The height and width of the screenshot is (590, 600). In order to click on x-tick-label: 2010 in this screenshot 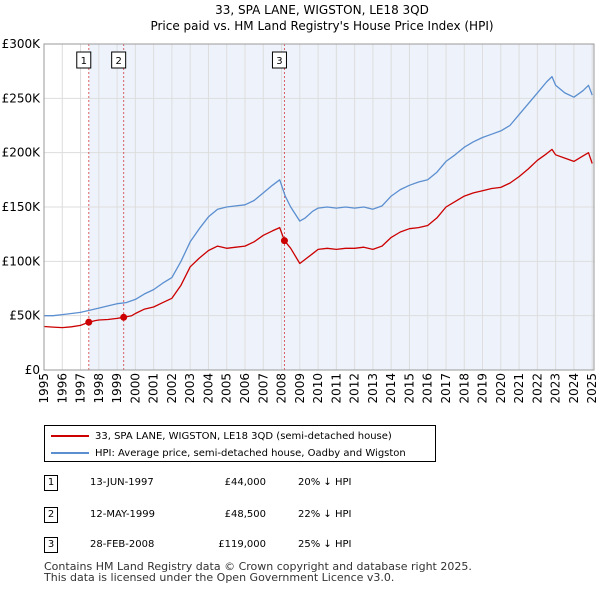, I will do `click(318, 388)`.